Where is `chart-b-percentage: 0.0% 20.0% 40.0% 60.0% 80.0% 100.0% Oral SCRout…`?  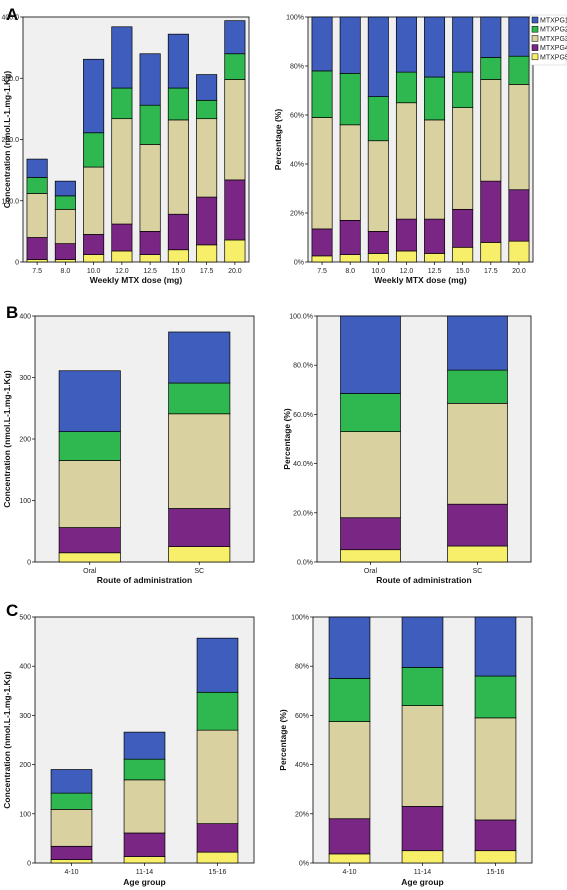 chart-b-percentage: 0.0% 20.0% 40.0% 60.0% 80.0% 100.0% Oral SCRout… is located at coordinates (407, 449).